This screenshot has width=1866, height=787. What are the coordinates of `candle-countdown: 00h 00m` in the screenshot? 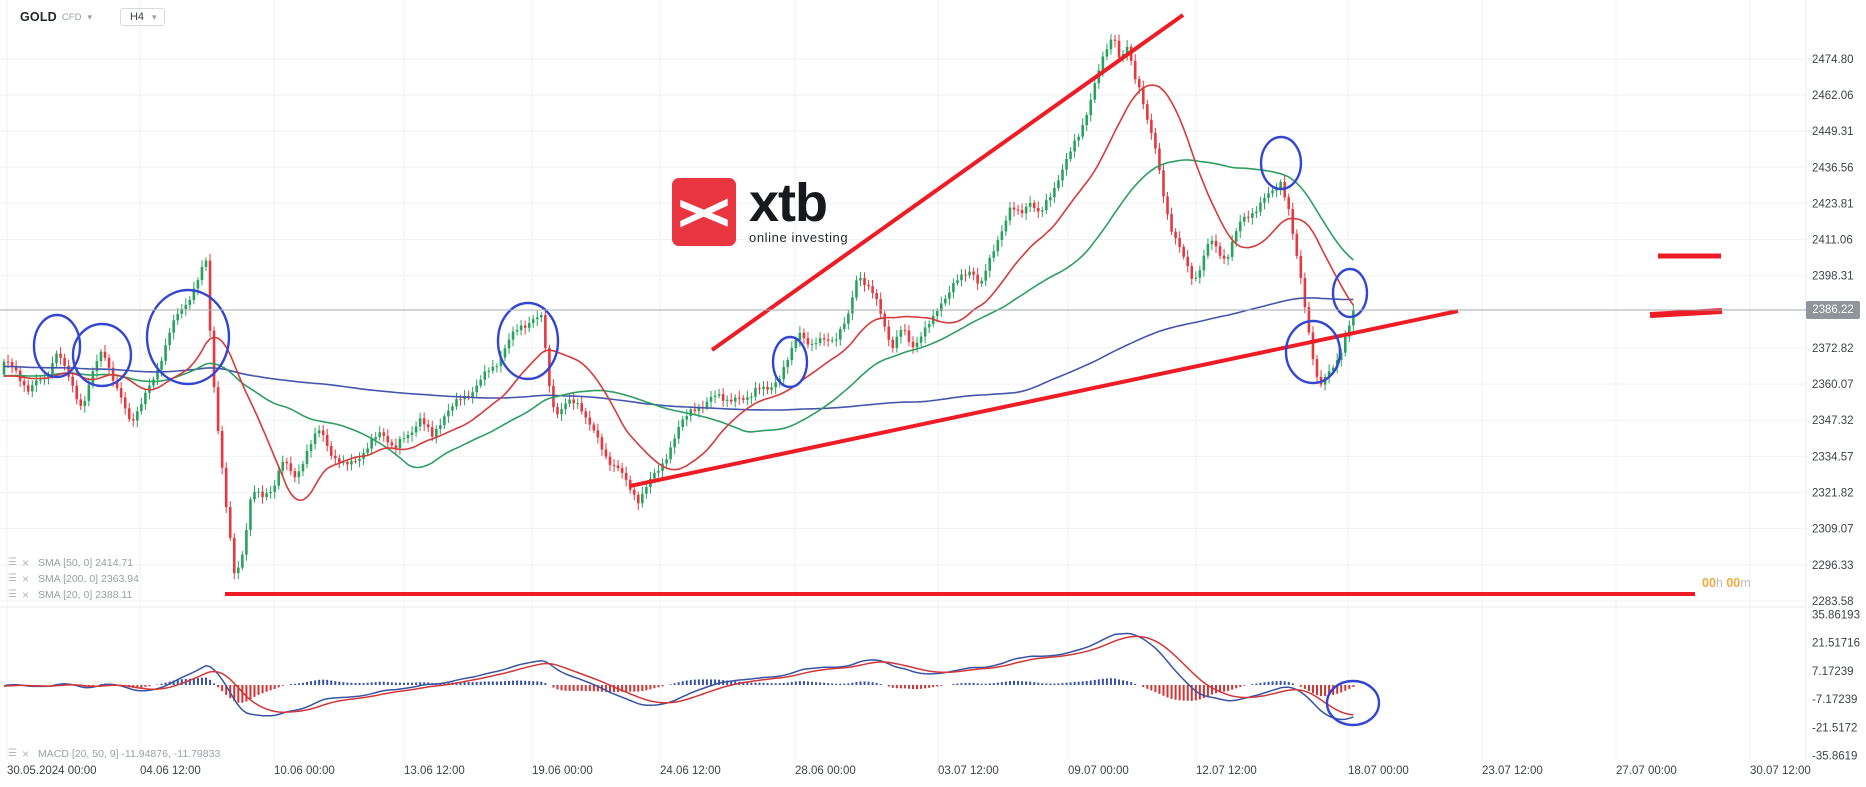 It's located at (1726, 583).